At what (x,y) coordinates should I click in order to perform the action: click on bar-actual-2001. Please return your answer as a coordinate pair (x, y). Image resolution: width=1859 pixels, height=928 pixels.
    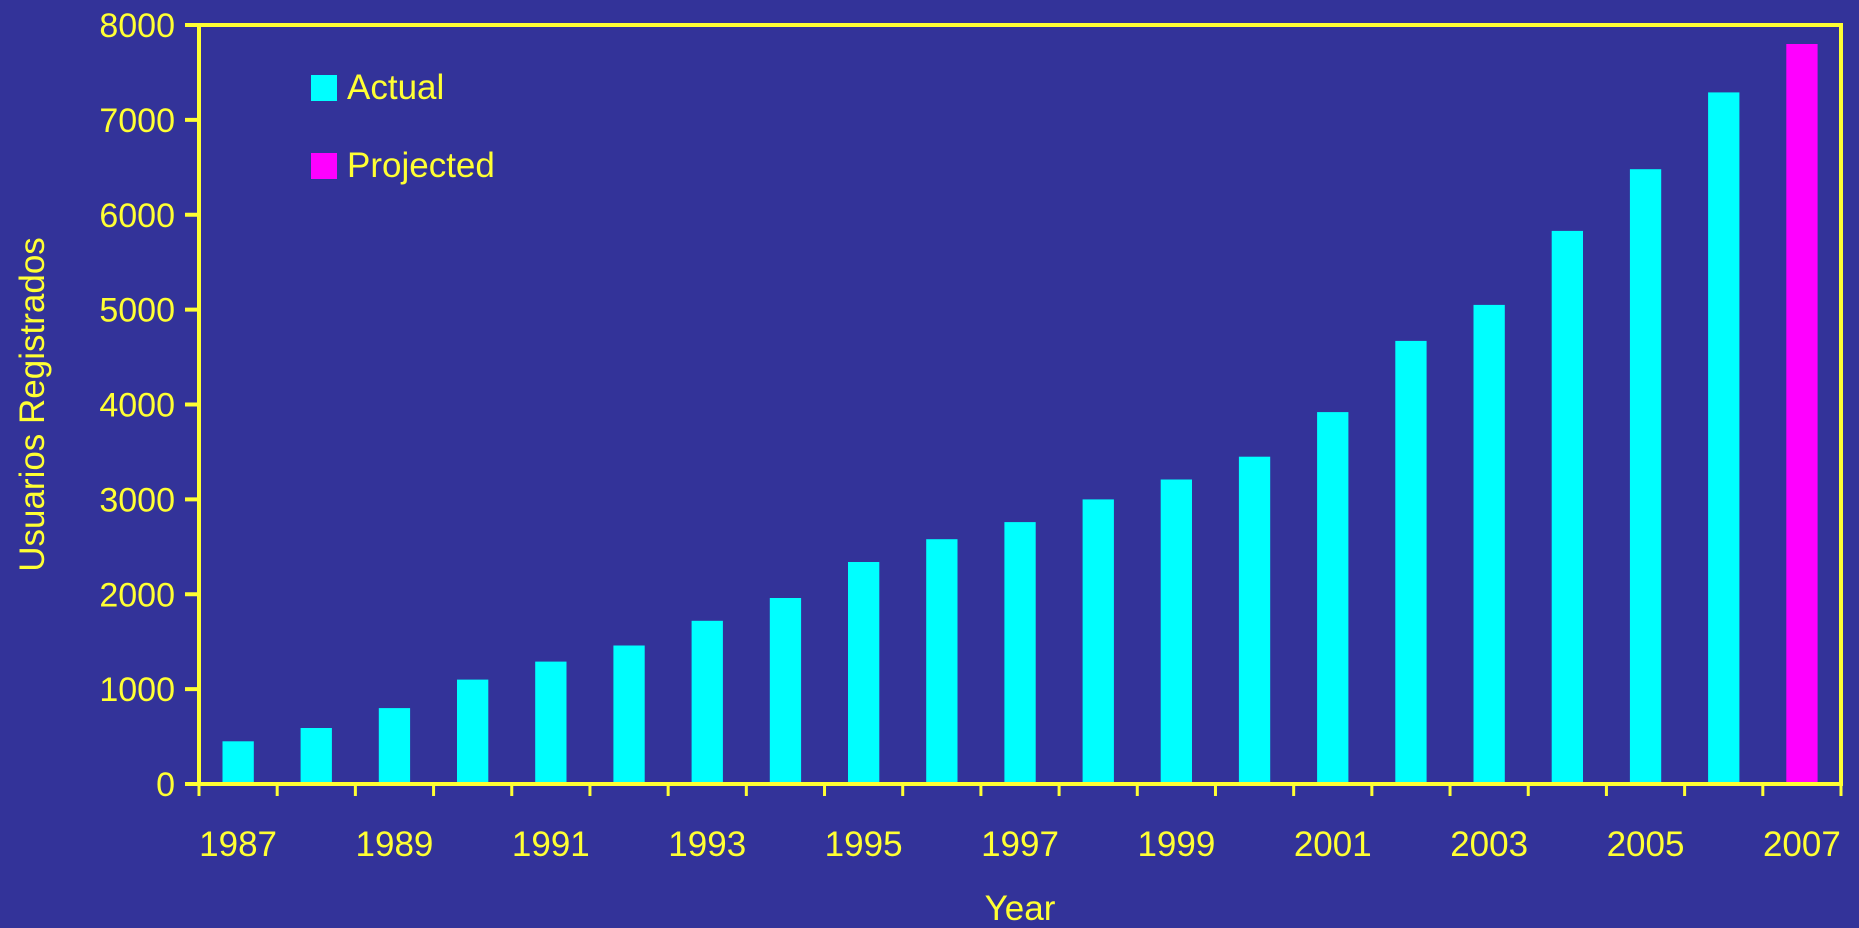
    Looking at the image, I should click on (1333, 598).